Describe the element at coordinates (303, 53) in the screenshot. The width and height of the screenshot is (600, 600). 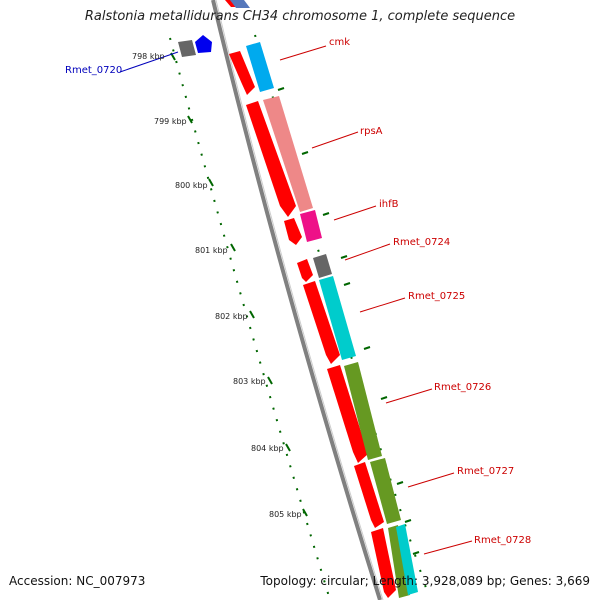
I see `leader-cmk` at that location.